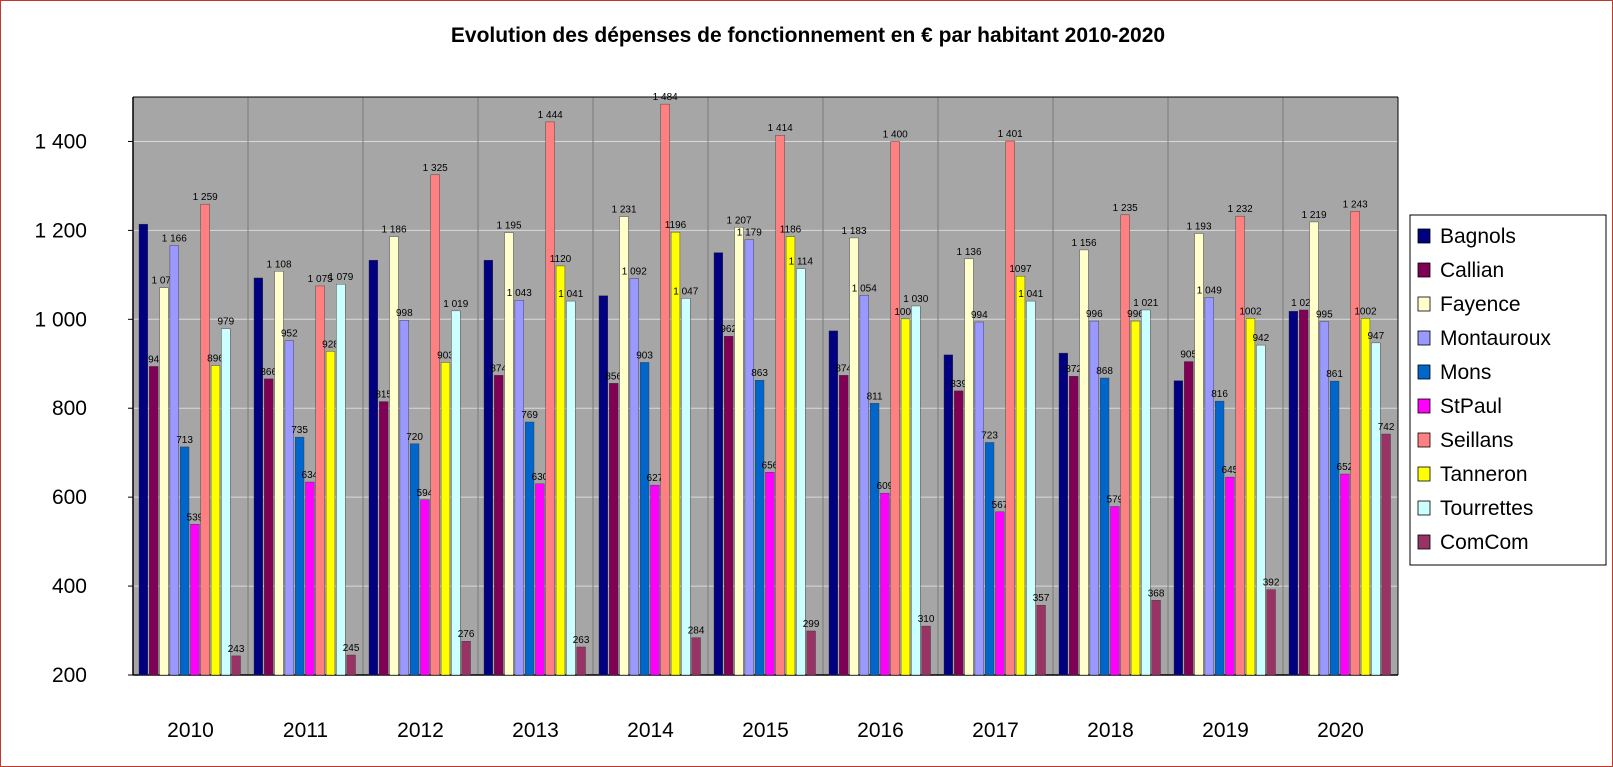  Describe the element at coordinates (1386, 427) in the screenshot. I see `data-label: 742` at that location.